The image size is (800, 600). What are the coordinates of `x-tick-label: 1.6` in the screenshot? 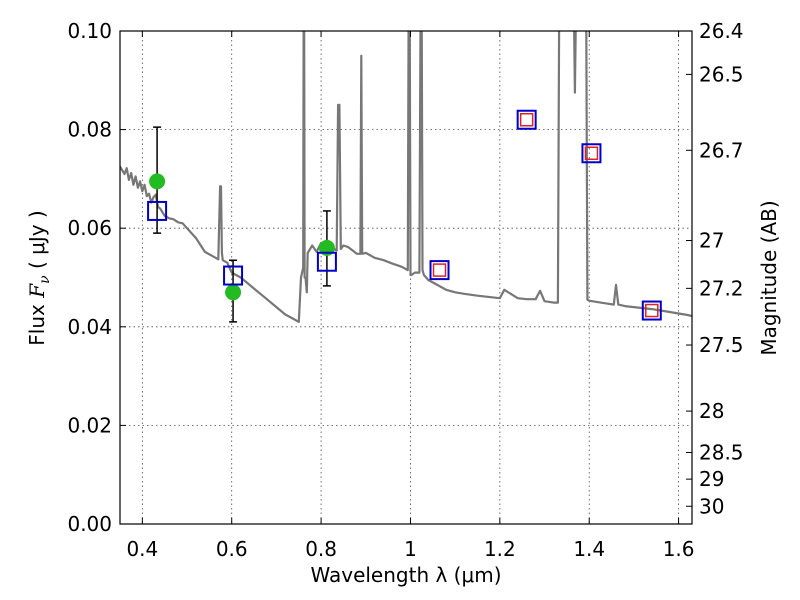 It's located at (679, 549).